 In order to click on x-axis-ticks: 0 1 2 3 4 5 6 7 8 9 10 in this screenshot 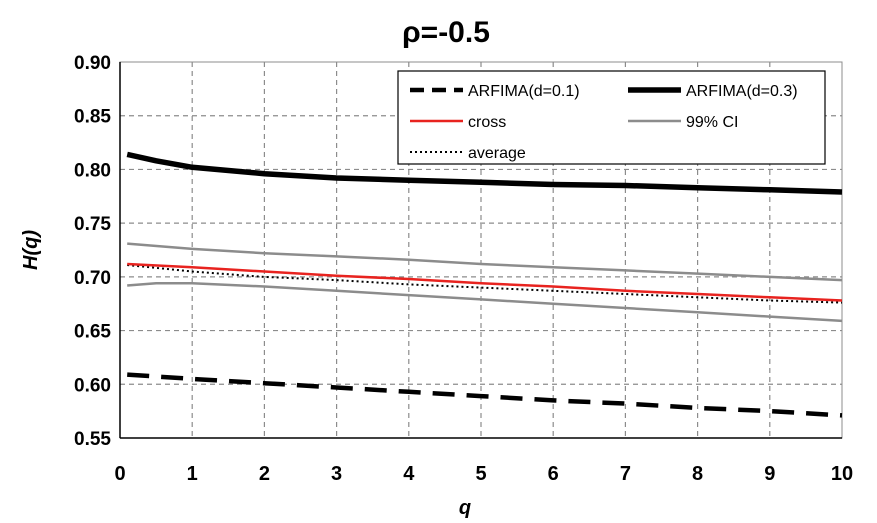, I will do `click(483, 474)`.